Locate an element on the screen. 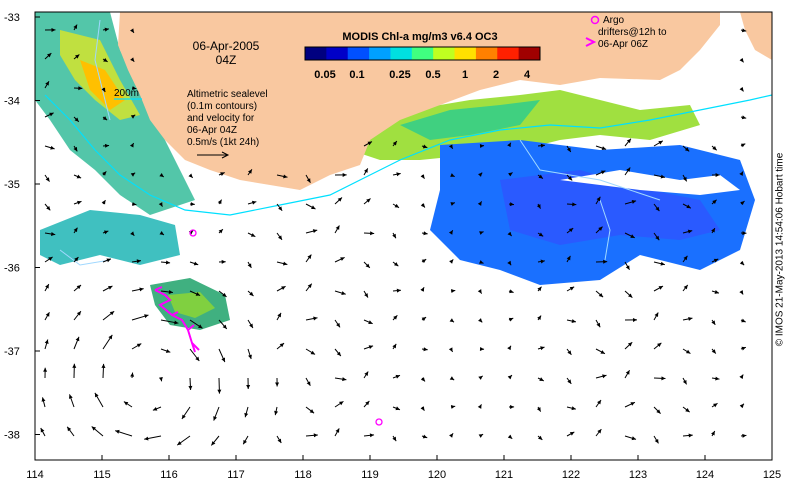 Image resolution: width=800 pixels, height=500 pixels. y-tick-label: -37 is located at coordinates (12, 352).